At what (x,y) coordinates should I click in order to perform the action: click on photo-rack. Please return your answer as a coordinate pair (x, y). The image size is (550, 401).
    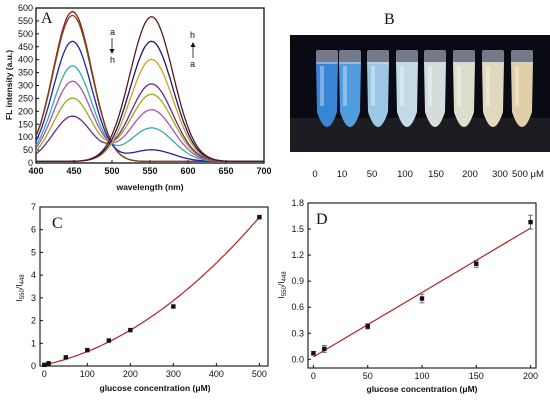
    Looking at the image, I should click on (420, 135).